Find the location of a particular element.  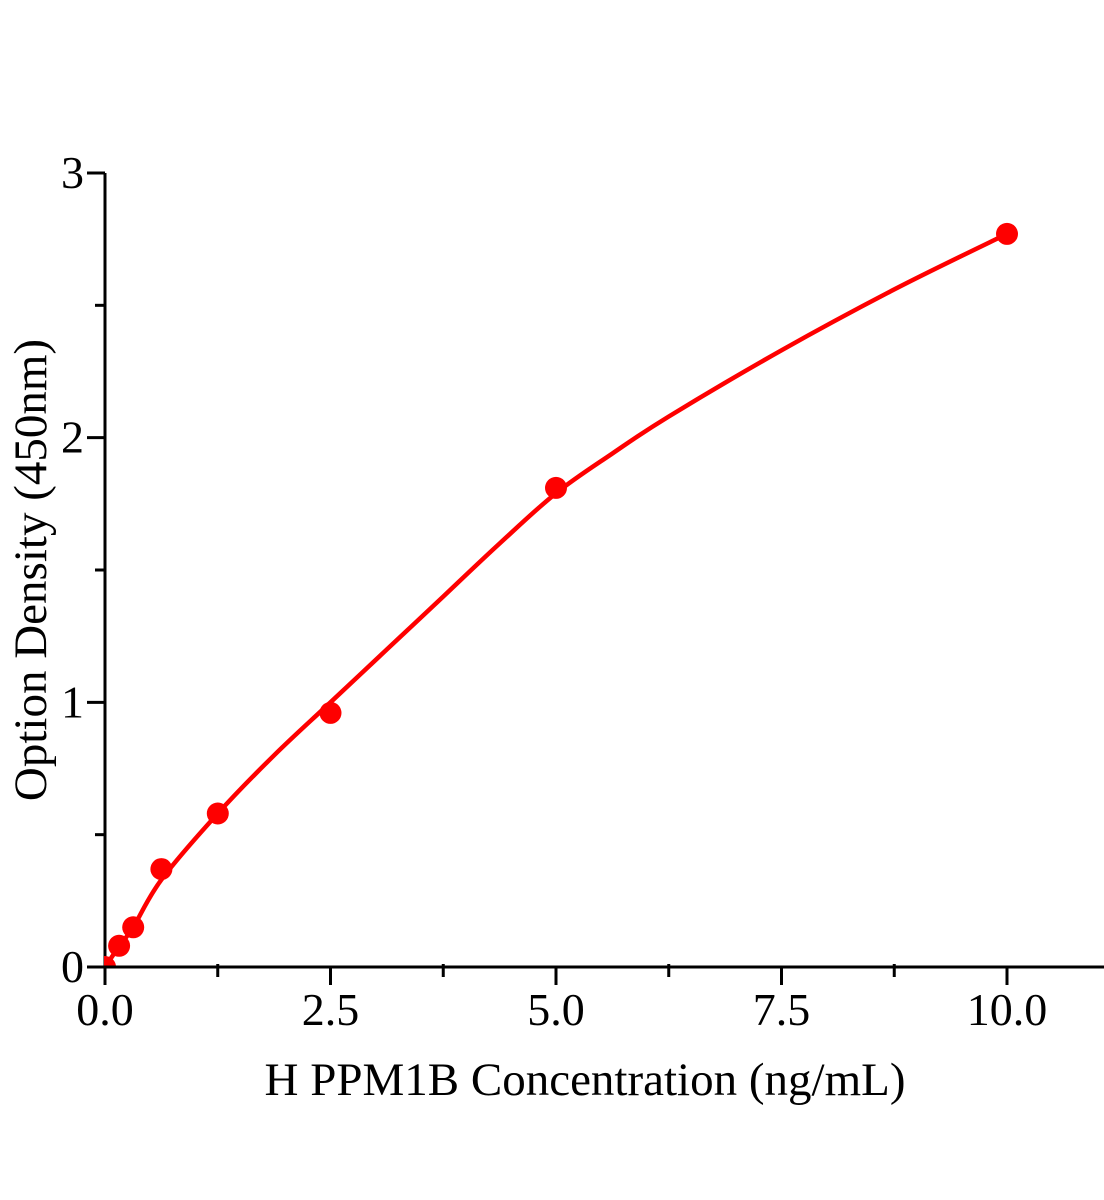

x-tick-label: 5.0 is located at coordinates (556, 1009).